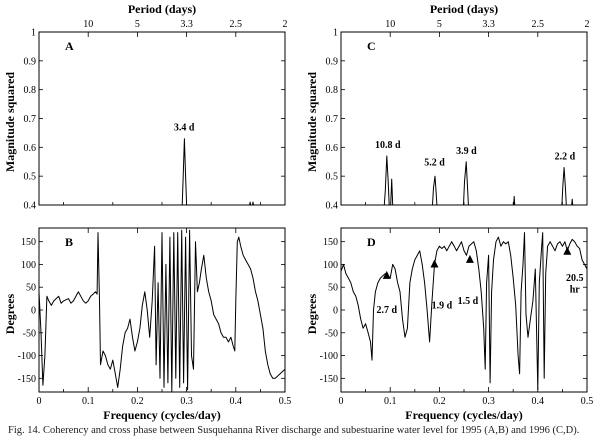 The height and width of the screenshot is (447, 600). What do you see at coordinates (442, 305) in the screenshot?
I see `data-label: 1.9 d` at bounding box center [442, 305].